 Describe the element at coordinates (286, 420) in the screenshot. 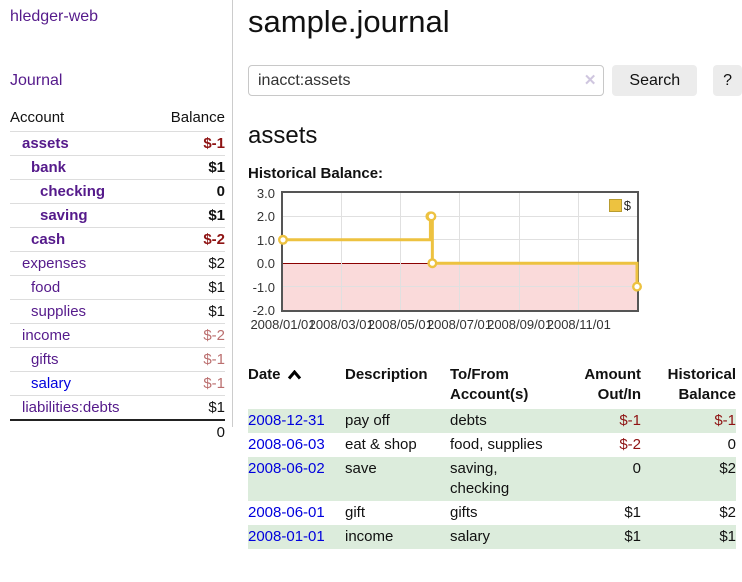

I see `transaction-date-link: 2008-12-31` at that location.